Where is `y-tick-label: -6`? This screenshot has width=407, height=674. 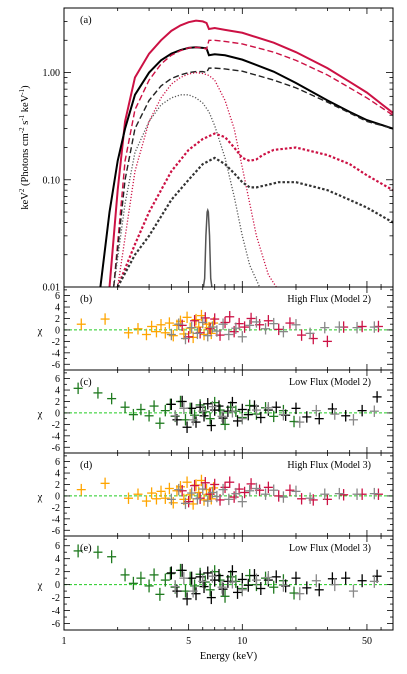
y-tick-label: -6 is located at coordinates (56, 365).